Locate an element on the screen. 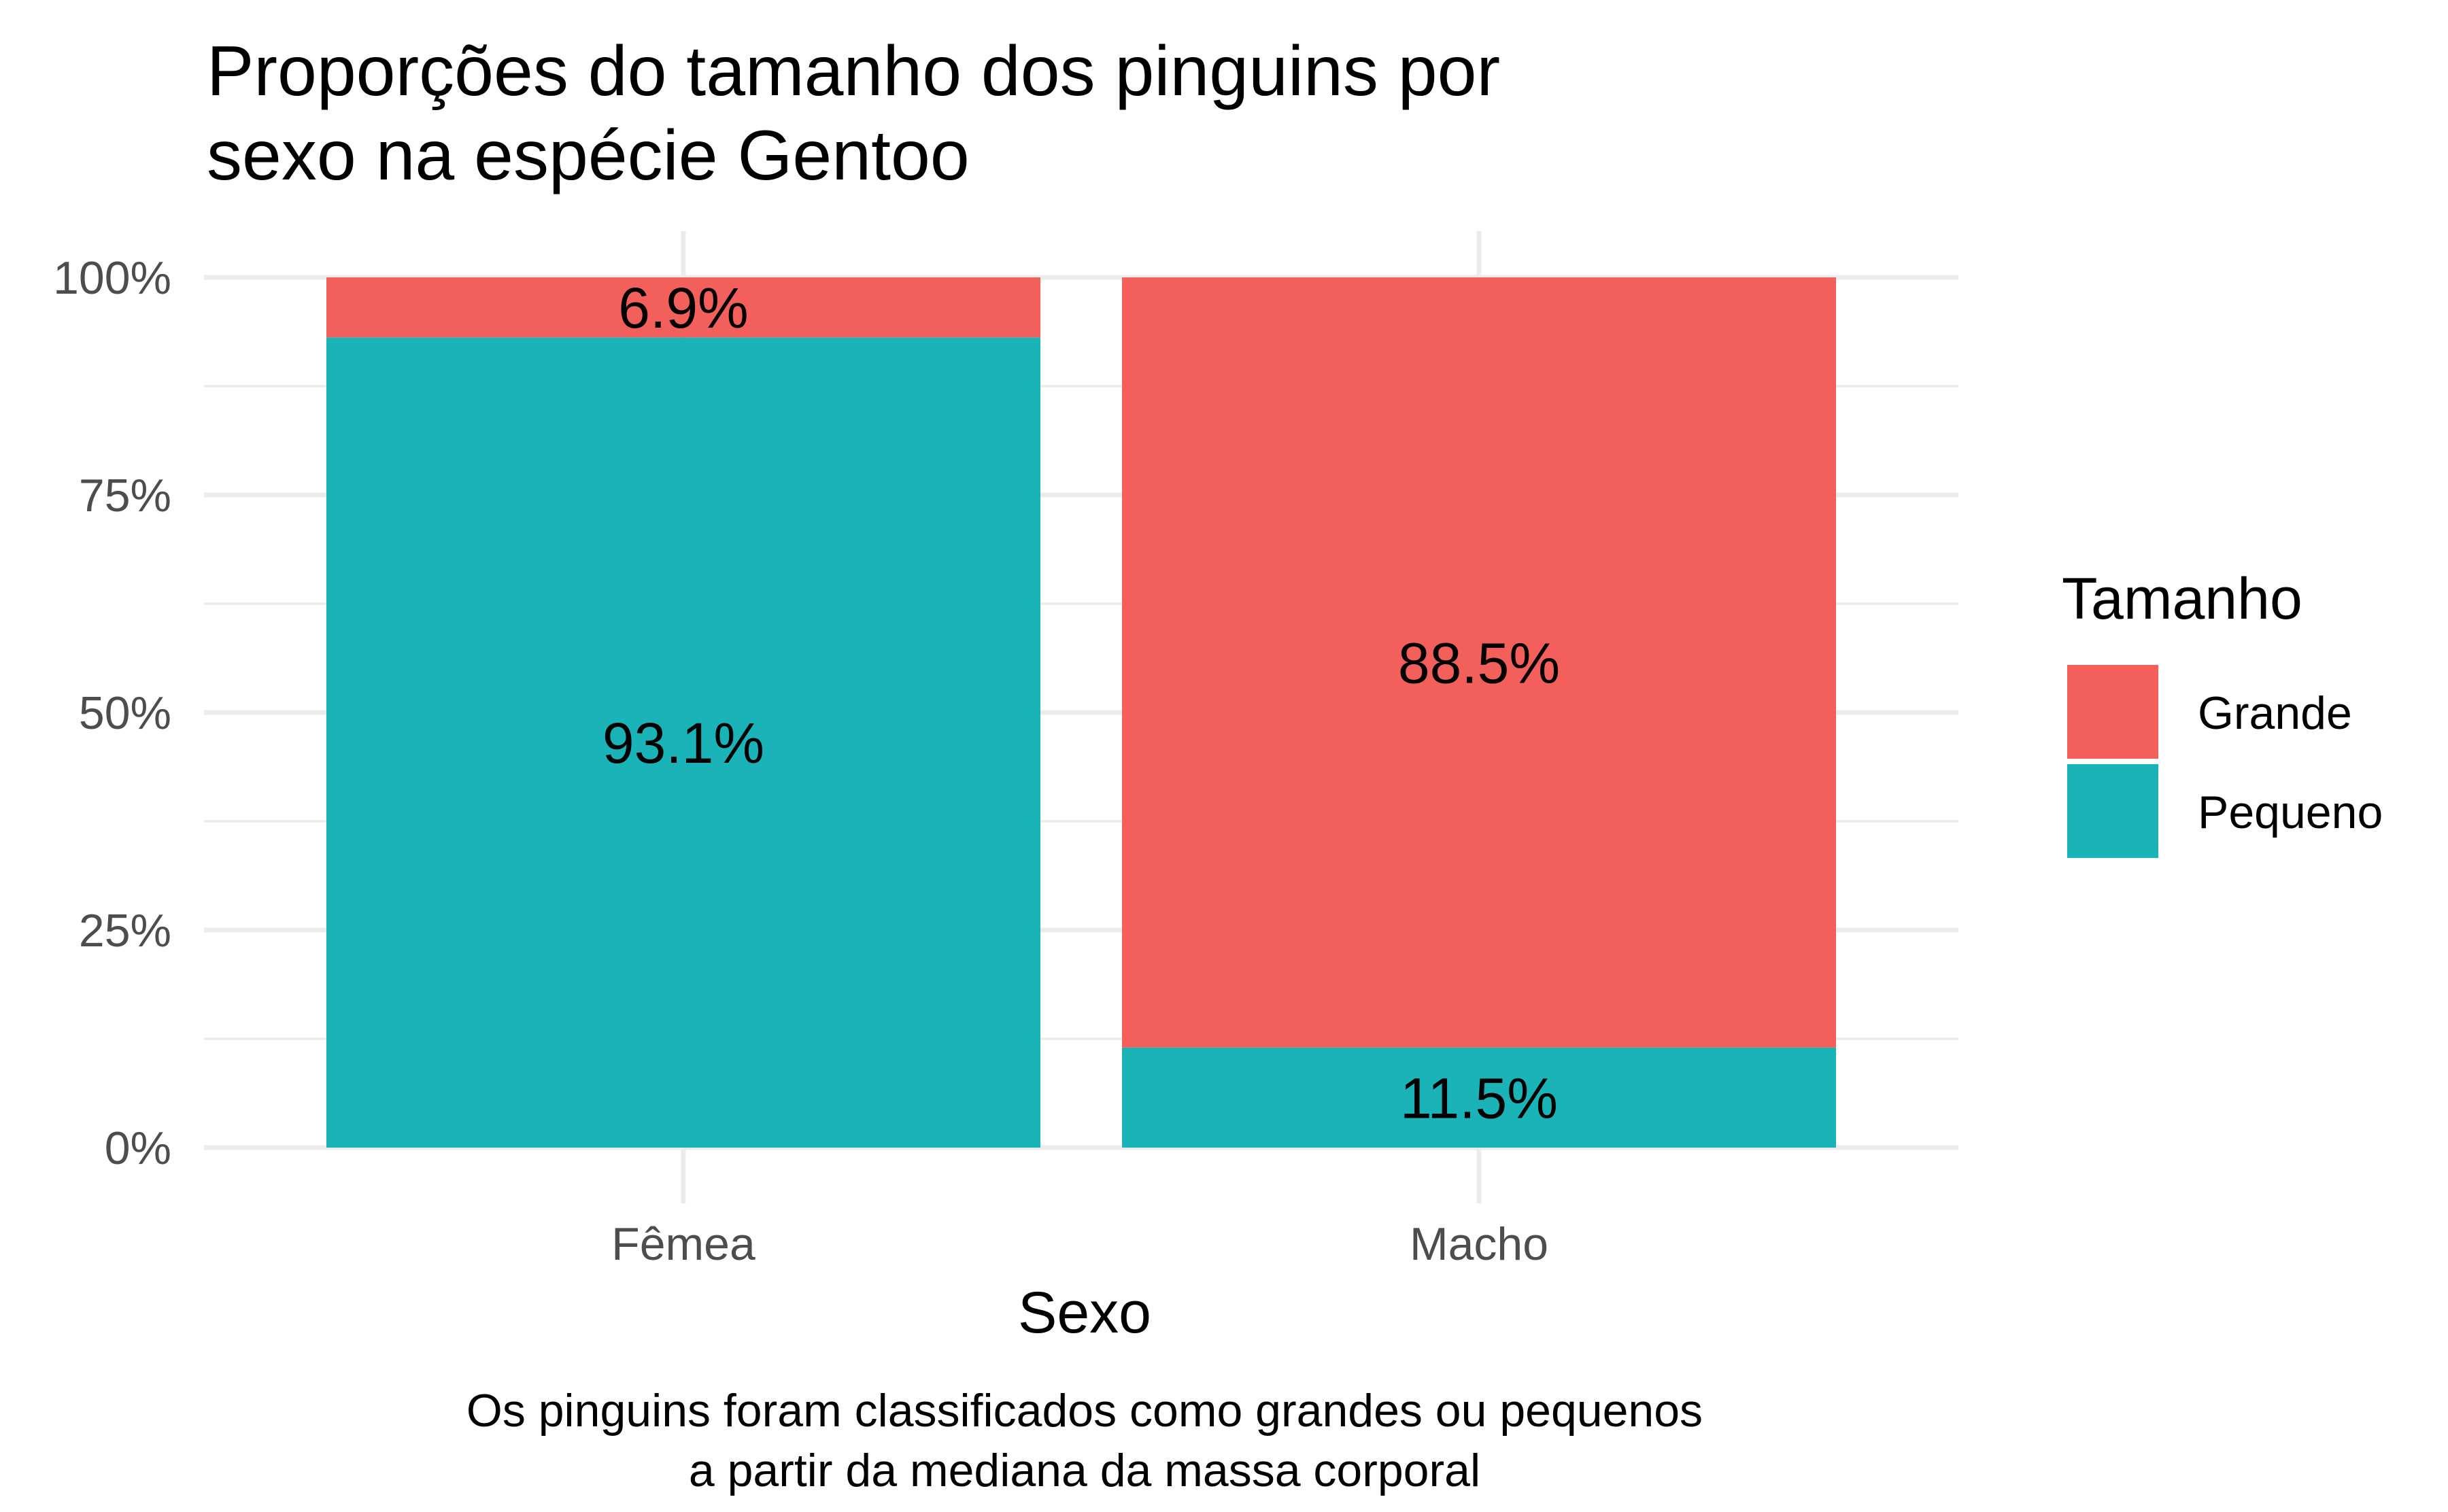  legend-title: Tamanho is located at coordinates (2182, 599).